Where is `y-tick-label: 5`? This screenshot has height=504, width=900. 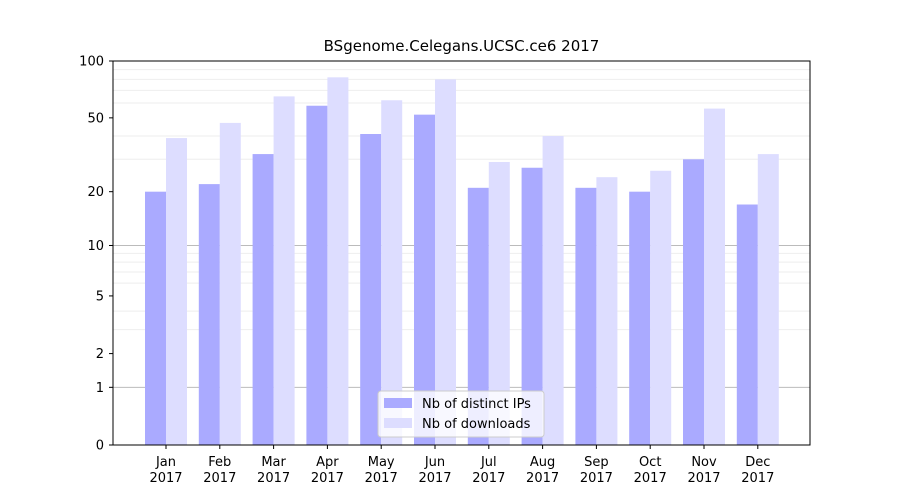 y-tick-label: 5 is located at coordinates (100, 296).